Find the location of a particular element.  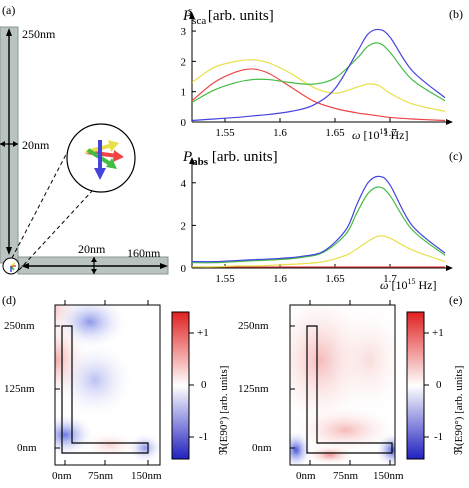

dim-vertical-width: 20nm is located at coordinates (36, 145).